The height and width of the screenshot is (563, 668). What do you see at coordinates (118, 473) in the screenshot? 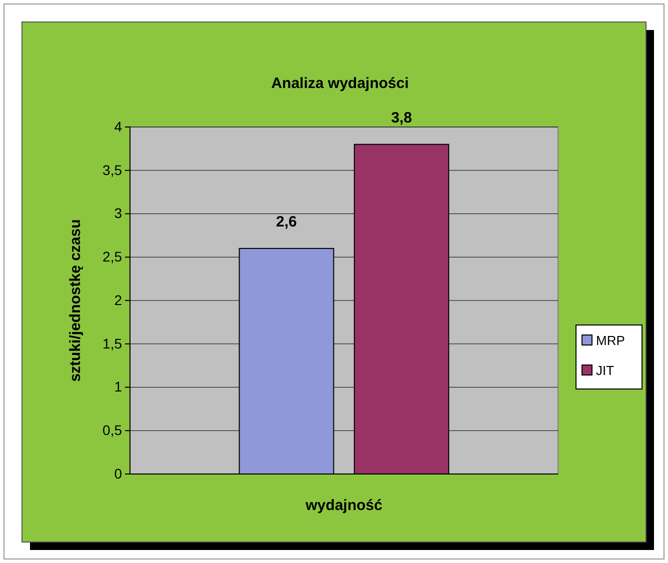
I see `y-tick-label: 0` at bounding box center [118, 473].